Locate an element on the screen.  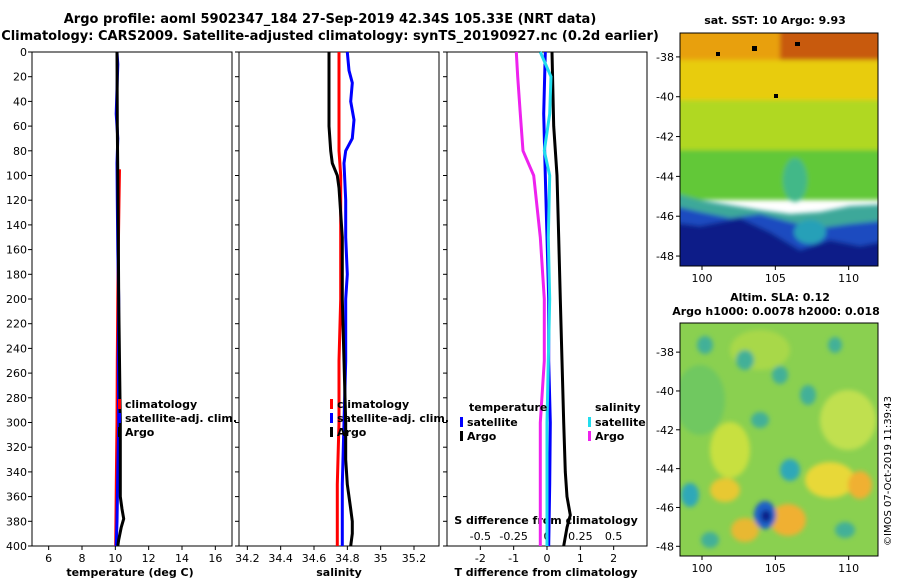
argo-float-markers is located at coordinates (758, 70).